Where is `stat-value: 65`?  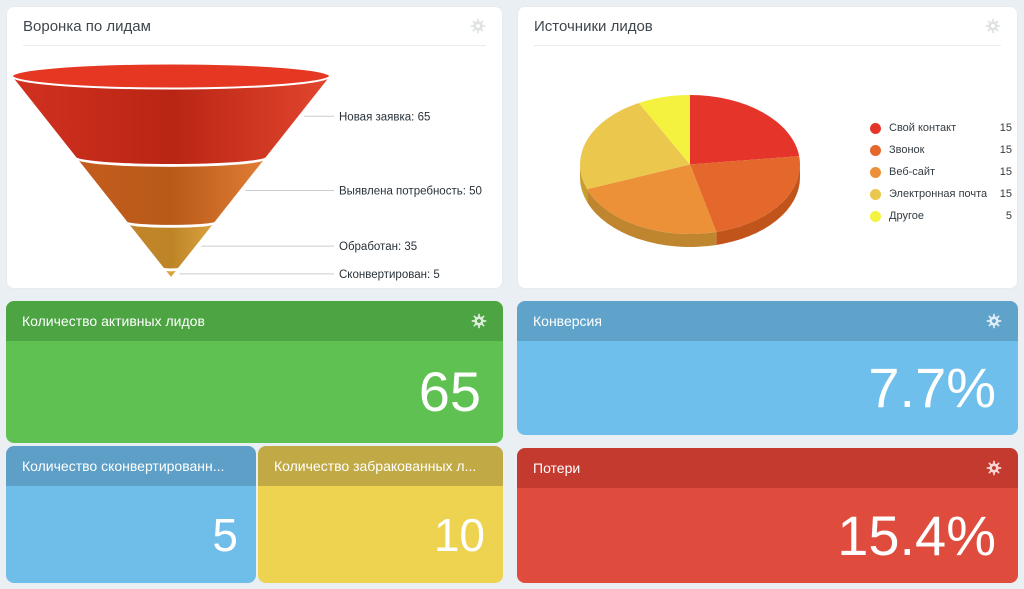 stat-value: 65 is located at coordinates (449, 391).